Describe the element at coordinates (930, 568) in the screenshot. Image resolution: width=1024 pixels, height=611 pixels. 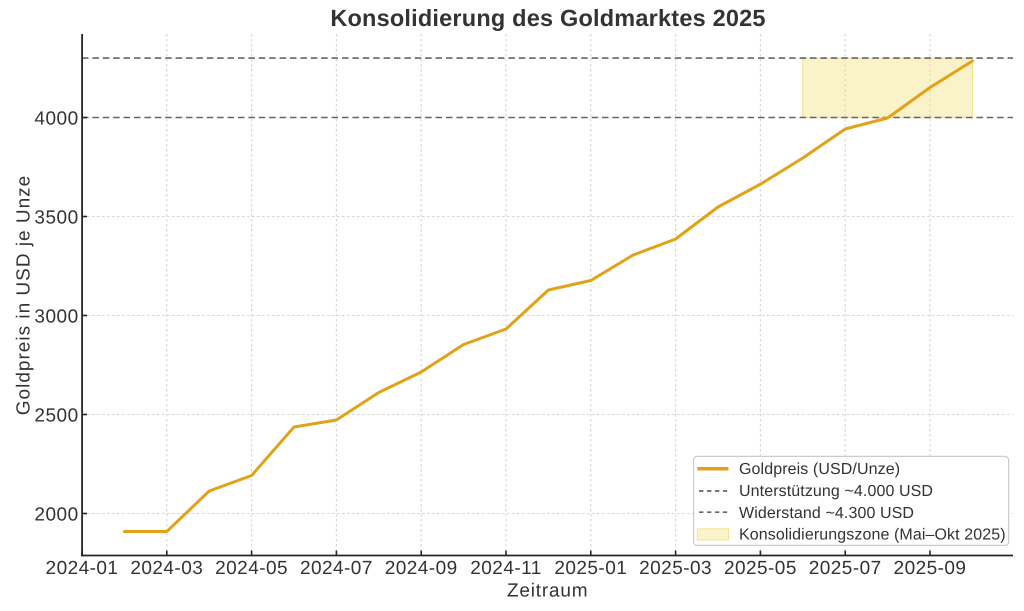
I see `svg-text: 2025-09` at that location.